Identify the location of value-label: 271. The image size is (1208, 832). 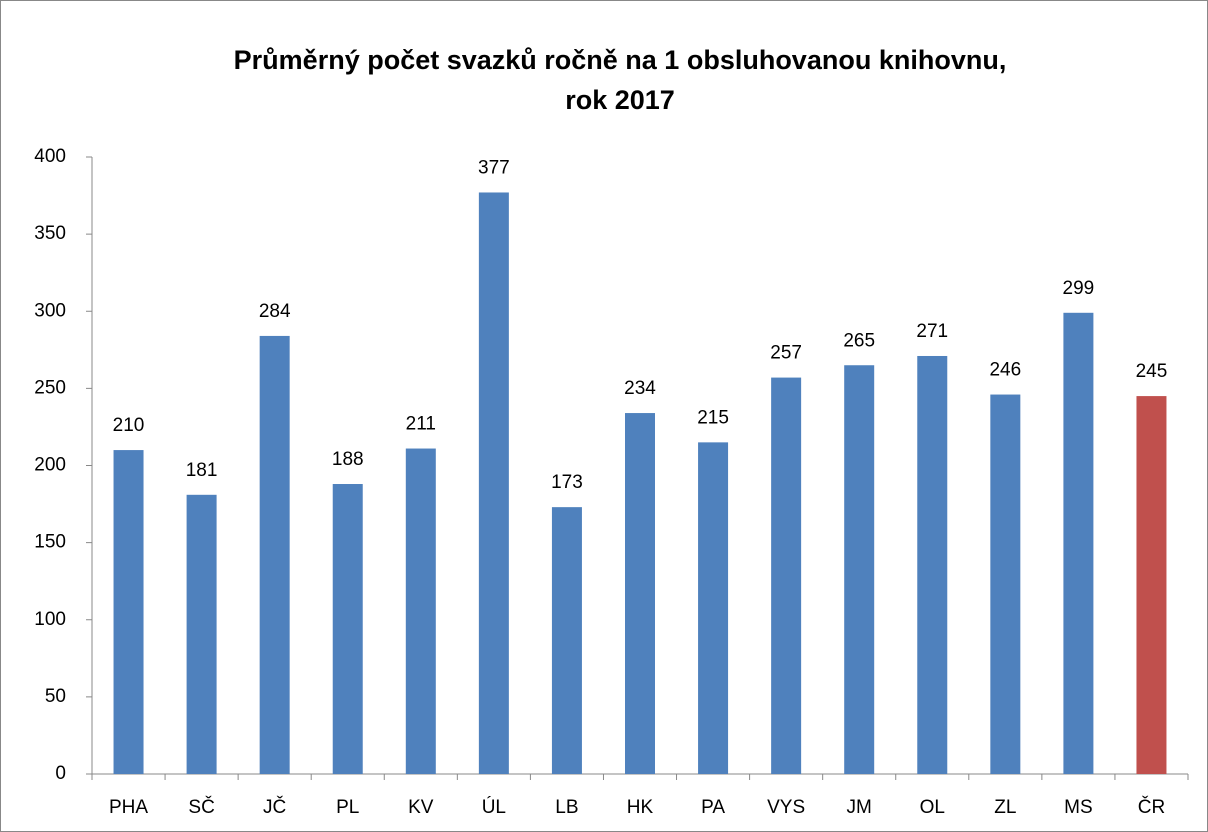
(932, 331).